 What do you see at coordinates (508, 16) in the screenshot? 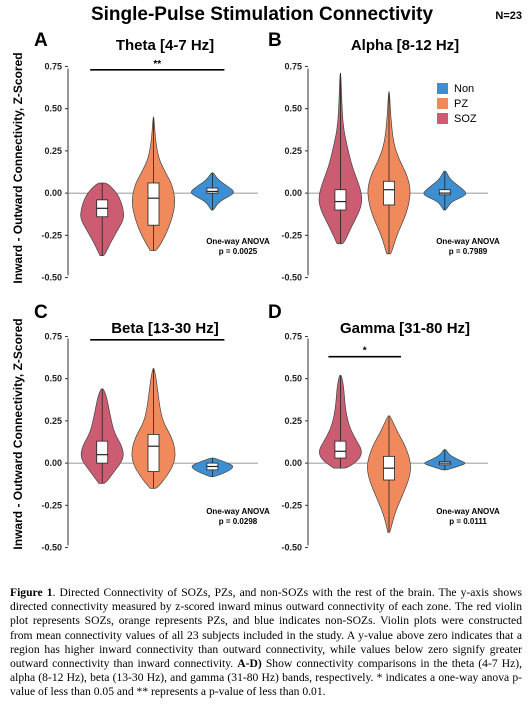
I see `sample-size-label: N=23` at bounding box center [508, 16].